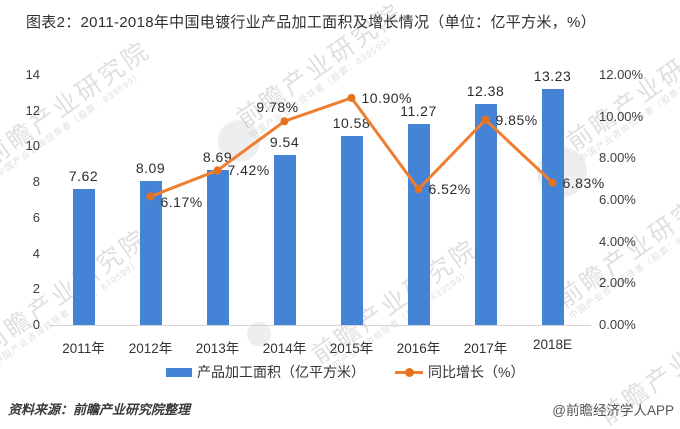  I want to click on bar-2017年, so click(485, 214).